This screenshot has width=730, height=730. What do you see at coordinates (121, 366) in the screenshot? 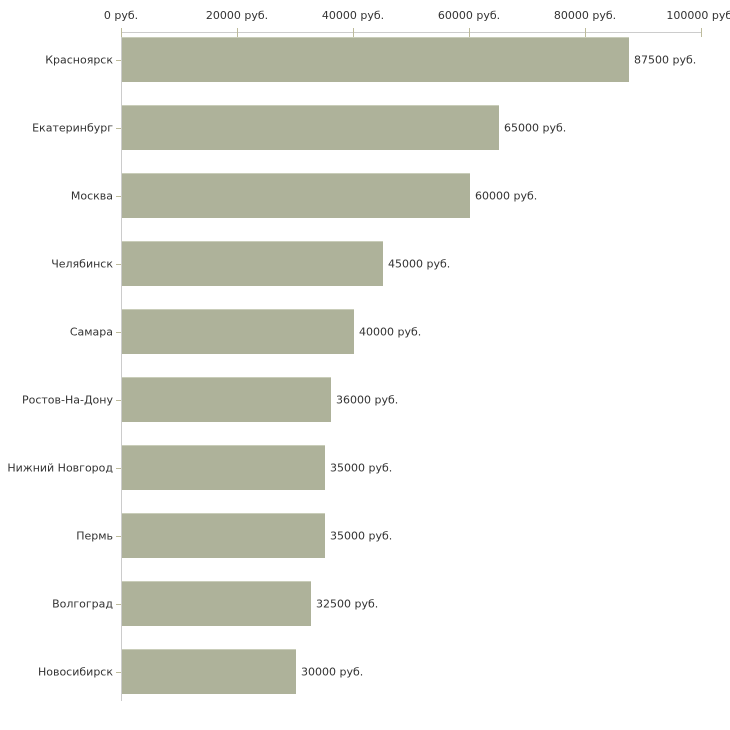
I see `y-axis-line` at bounding box center [121, 366].